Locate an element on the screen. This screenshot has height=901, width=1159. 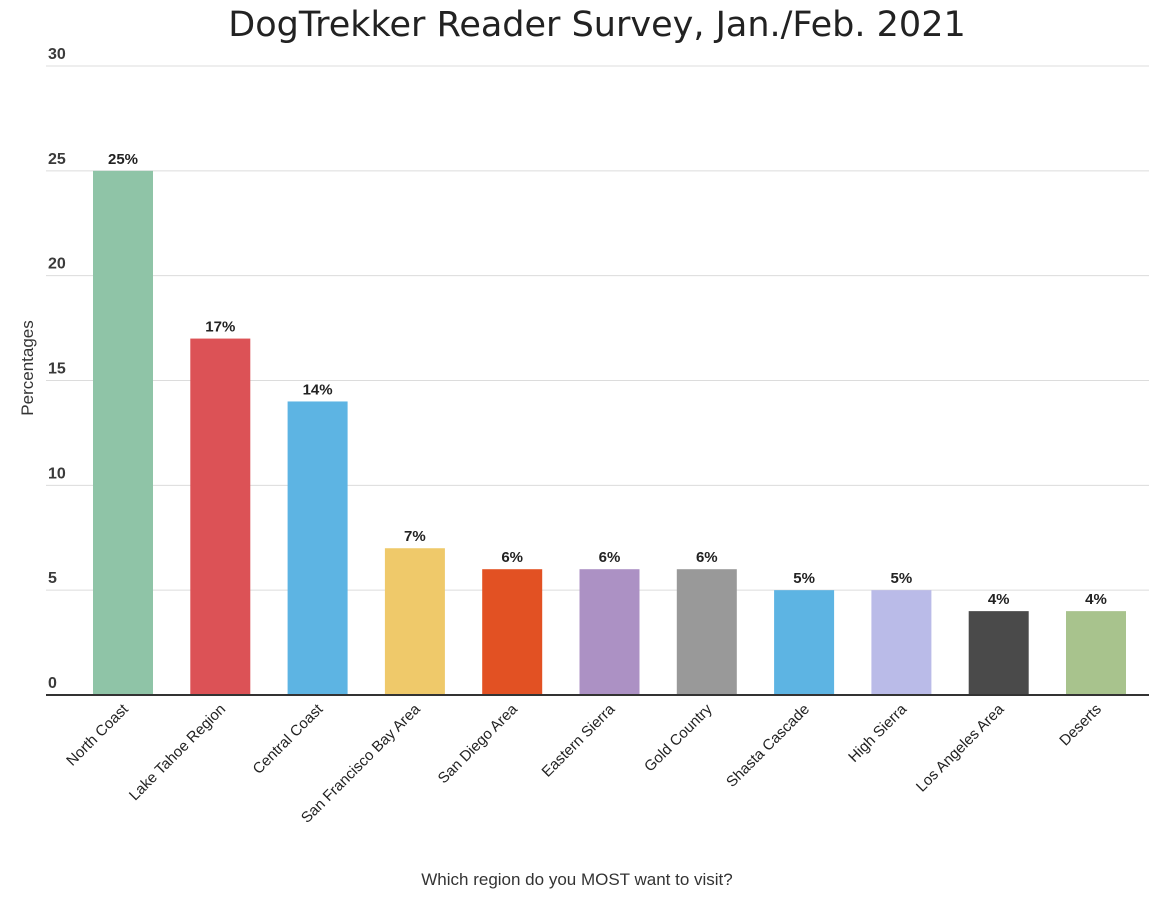
chart-title: DogTrekker Reader Survey, Jan./Feb. 2021 is located at coordinates (596, 25).